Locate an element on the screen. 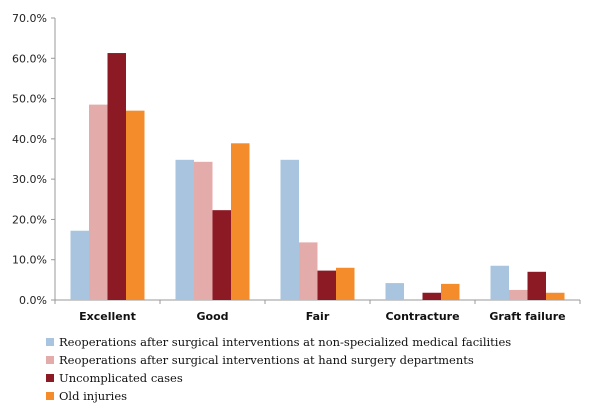 The image size is (589, 411). category-label: Excellent is located at coordinates (107, 316).